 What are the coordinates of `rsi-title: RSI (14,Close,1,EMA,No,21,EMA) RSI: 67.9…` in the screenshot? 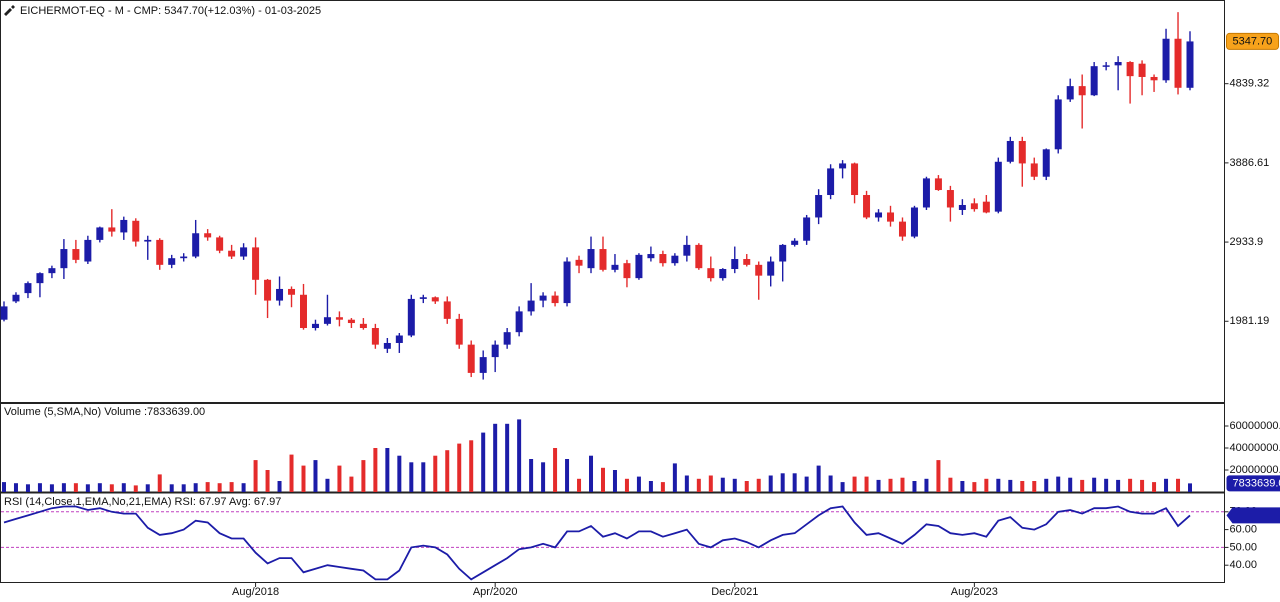 It's located at (142, 502).